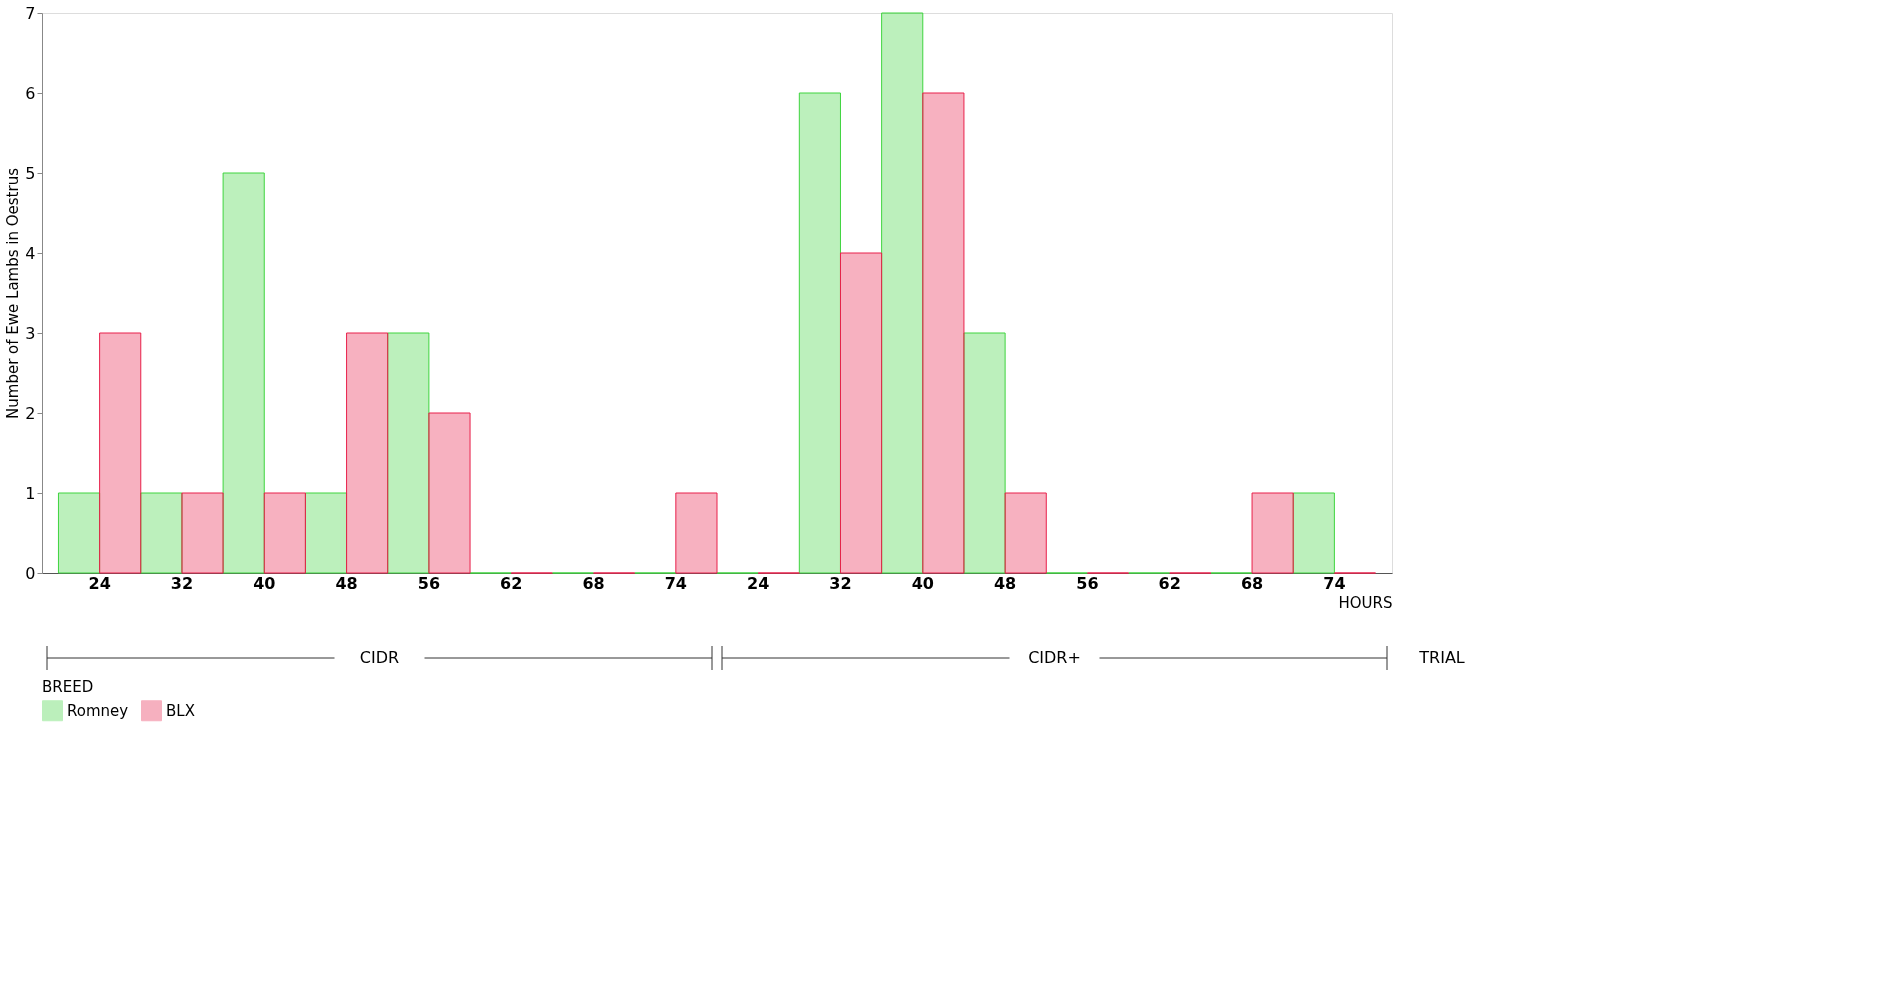 The image size is (1903, 988). What do you see at coordinates (30, 333) in the screenshot?
I see `y-tick-label: 3` at bounding box center [30, 333].